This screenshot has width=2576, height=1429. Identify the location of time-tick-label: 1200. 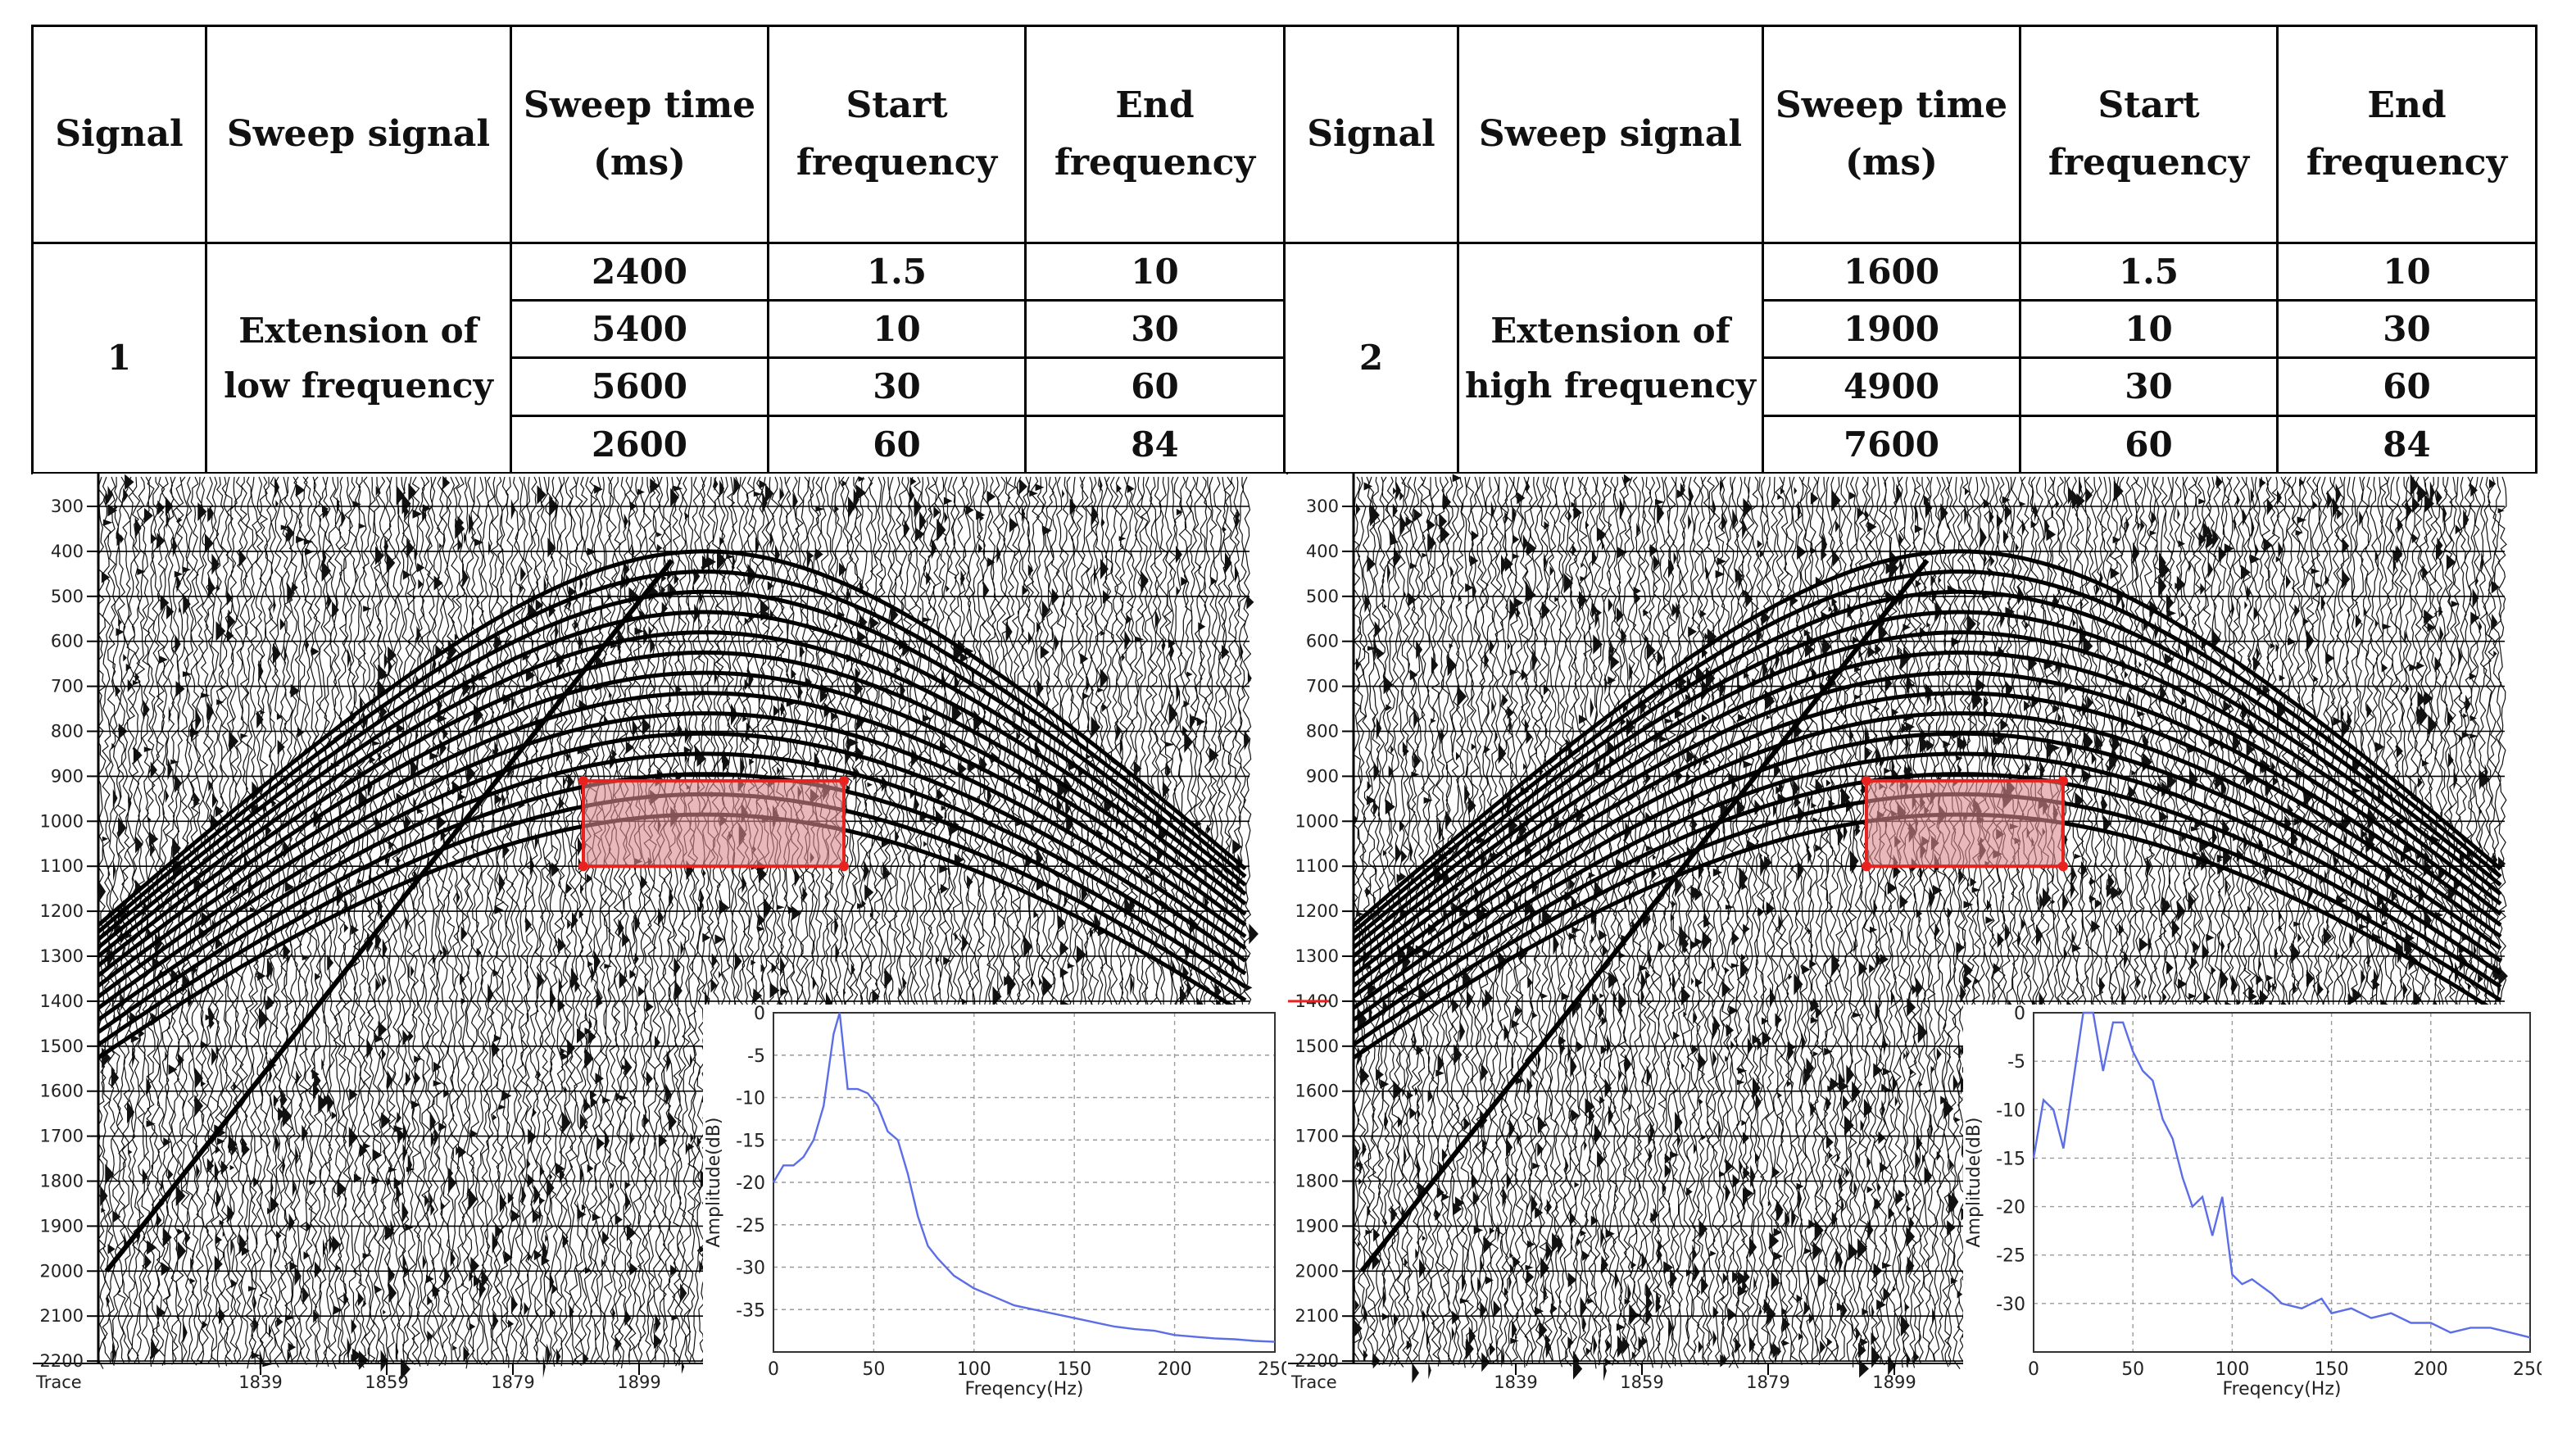
(62, 911).